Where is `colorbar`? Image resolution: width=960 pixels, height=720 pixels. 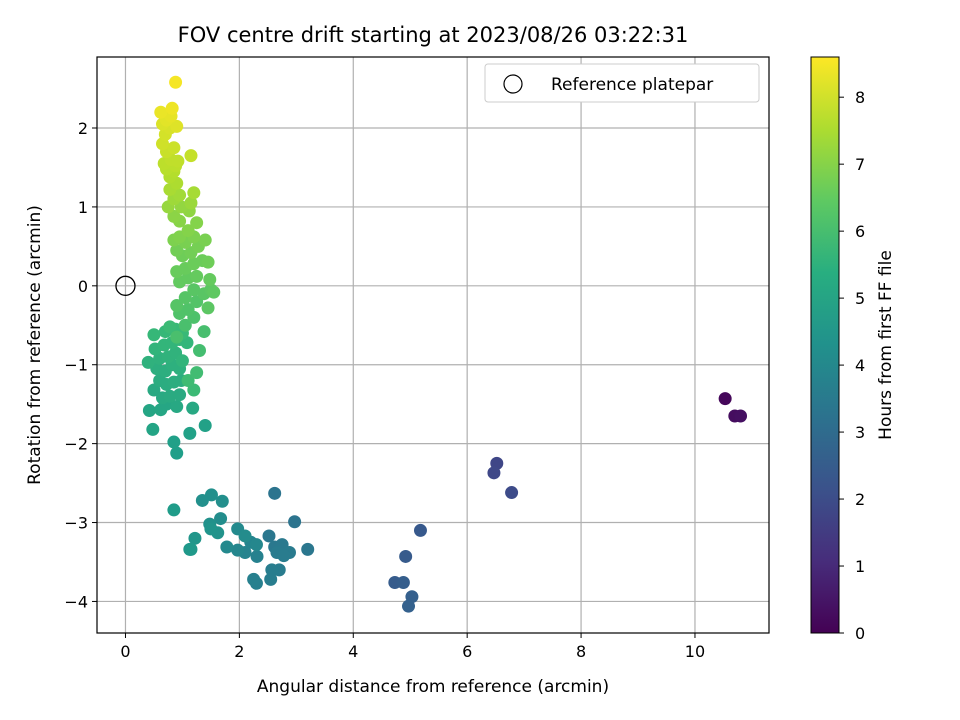 colorbar is located at coordinates (825, 345).